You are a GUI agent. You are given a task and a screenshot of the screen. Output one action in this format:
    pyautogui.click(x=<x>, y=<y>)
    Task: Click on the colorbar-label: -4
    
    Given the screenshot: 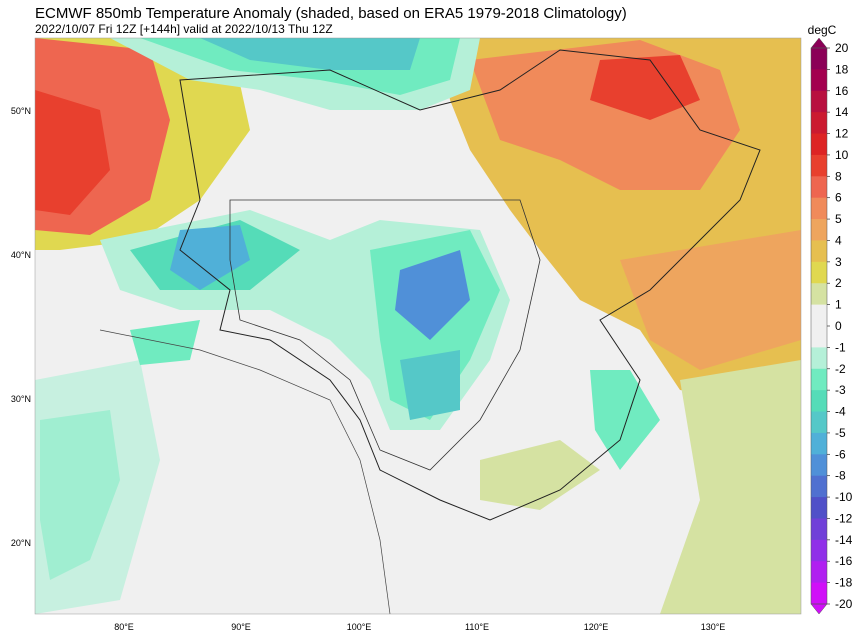 What is the action you would take?
    pyautogui.click(x=840, y=412)
    